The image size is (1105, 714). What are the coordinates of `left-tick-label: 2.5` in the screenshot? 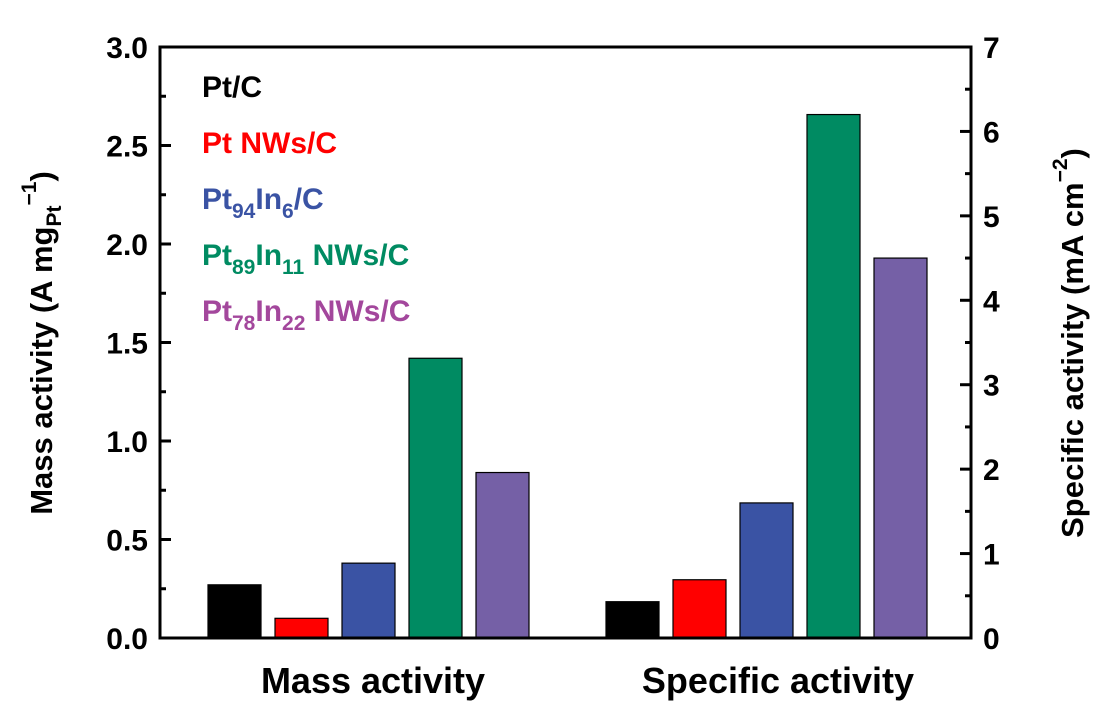 It's located at (127, 147).